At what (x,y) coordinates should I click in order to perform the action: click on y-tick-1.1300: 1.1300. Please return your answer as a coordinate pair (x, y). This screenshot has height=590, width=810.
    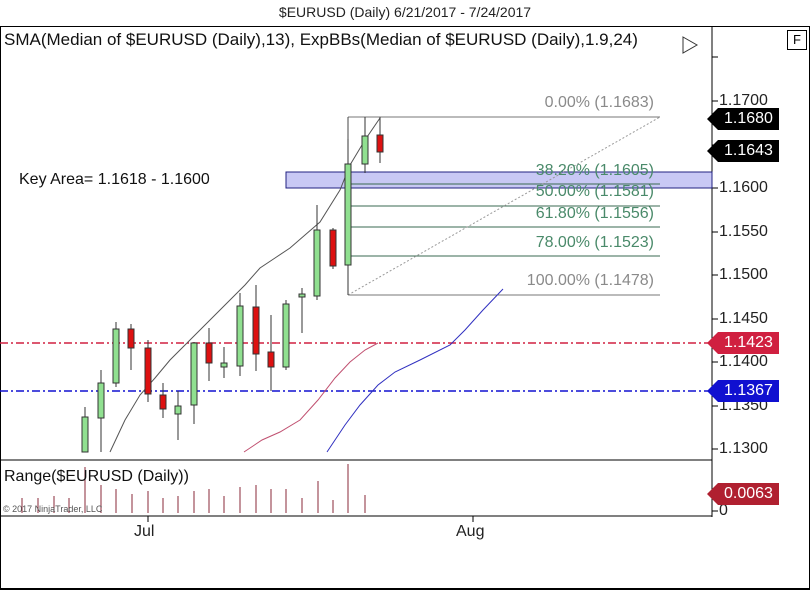
    Looking at the image, I should click on (743, 448).